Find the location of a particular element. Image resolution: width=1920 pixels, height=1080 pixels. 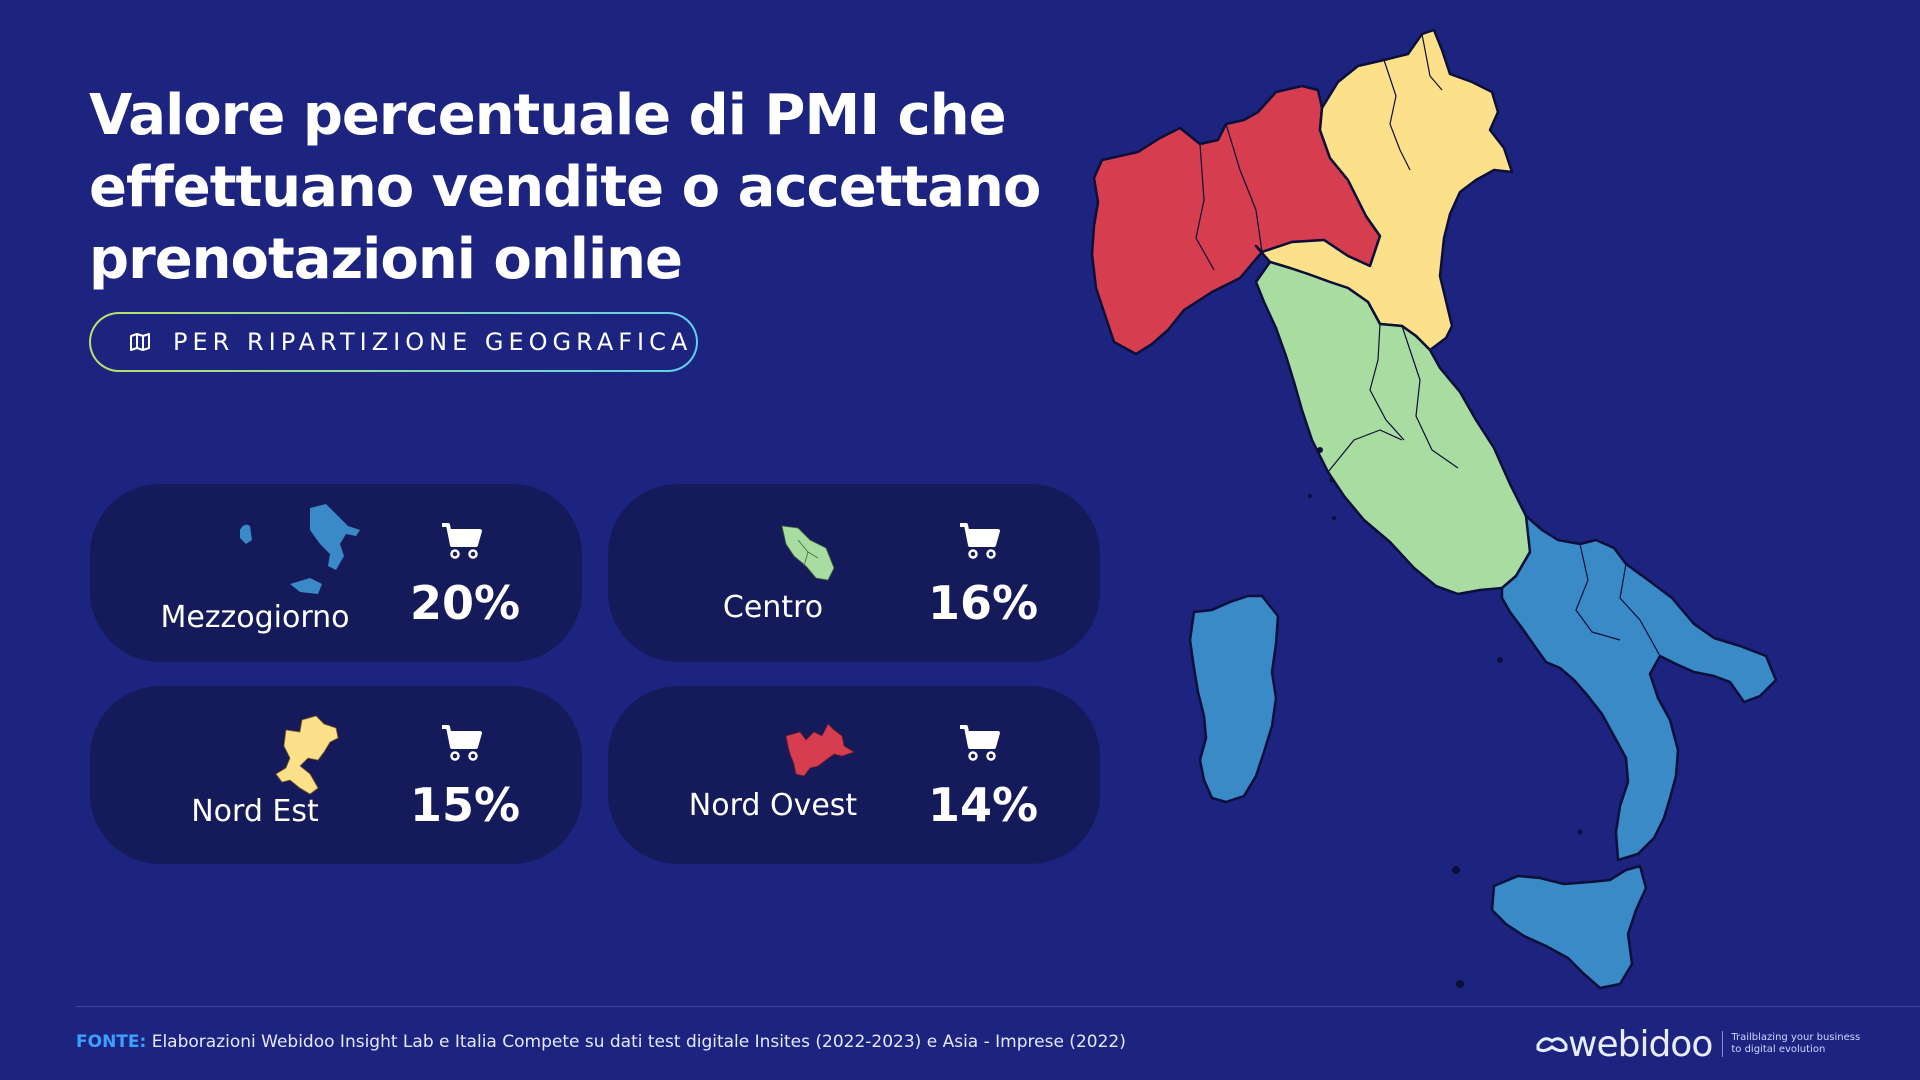

nord-est-map-icon is located at coordinates (307, 755).